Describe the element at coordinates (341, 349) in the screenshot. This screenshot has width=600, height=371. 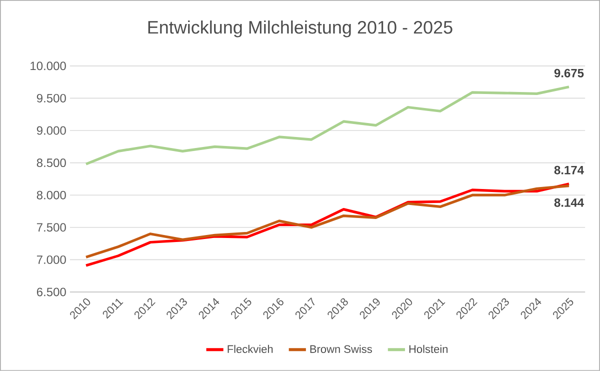
I see `legend-label: Brown Swiss` at that location.